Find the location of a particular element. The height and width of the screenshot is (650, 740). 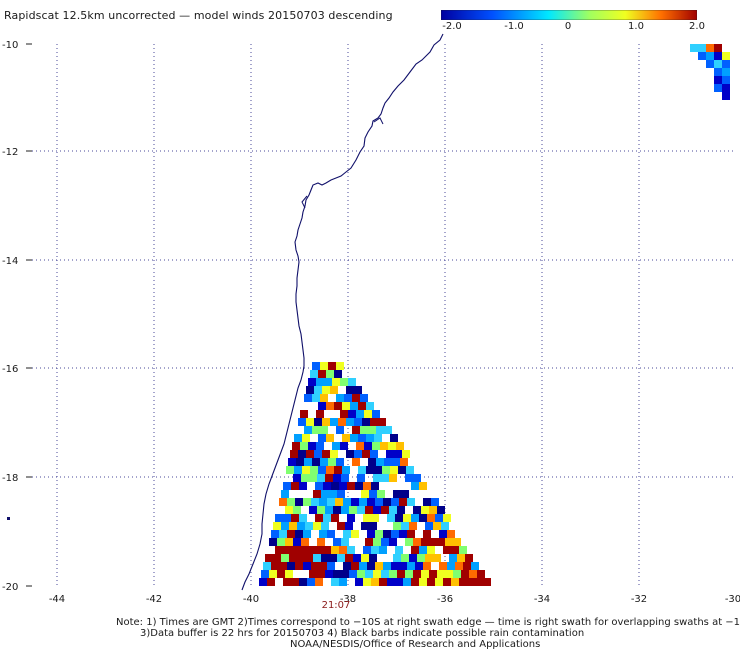

color-scale-bar is located at coordinates (569, 15).